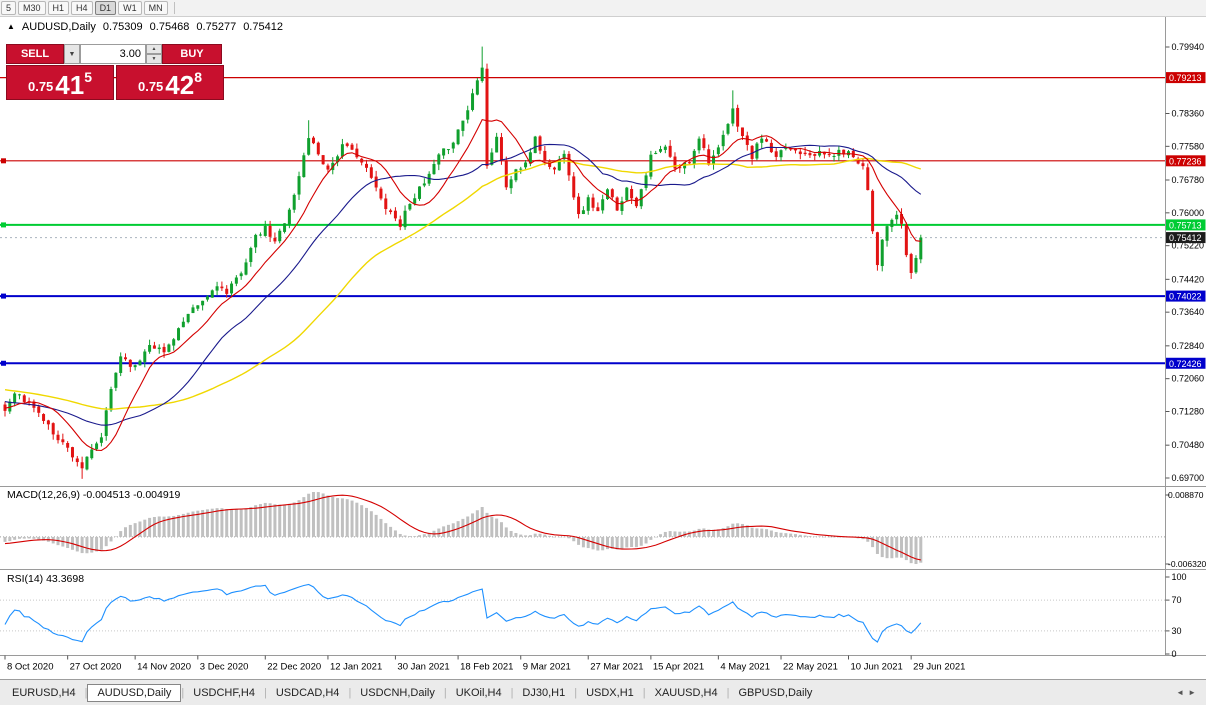 The height and width of the screenshot is (705, 1206). Describe the element at coordinates (478, 692) in the screenshot. I see `chart-tab-ukoil-h4: UKOil,H4` at that location.